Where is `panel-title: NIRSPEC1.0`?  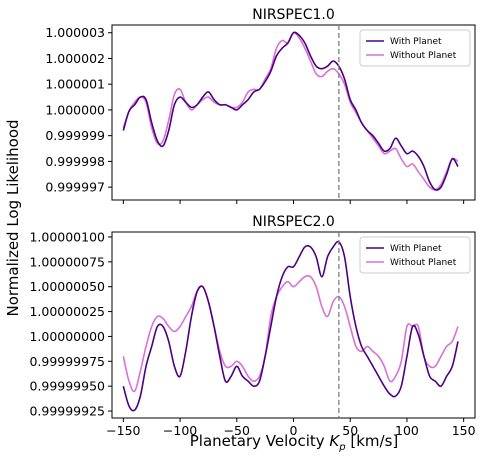 panel-title: NIRSPEC1.0 is located at coordinates (293, 15).